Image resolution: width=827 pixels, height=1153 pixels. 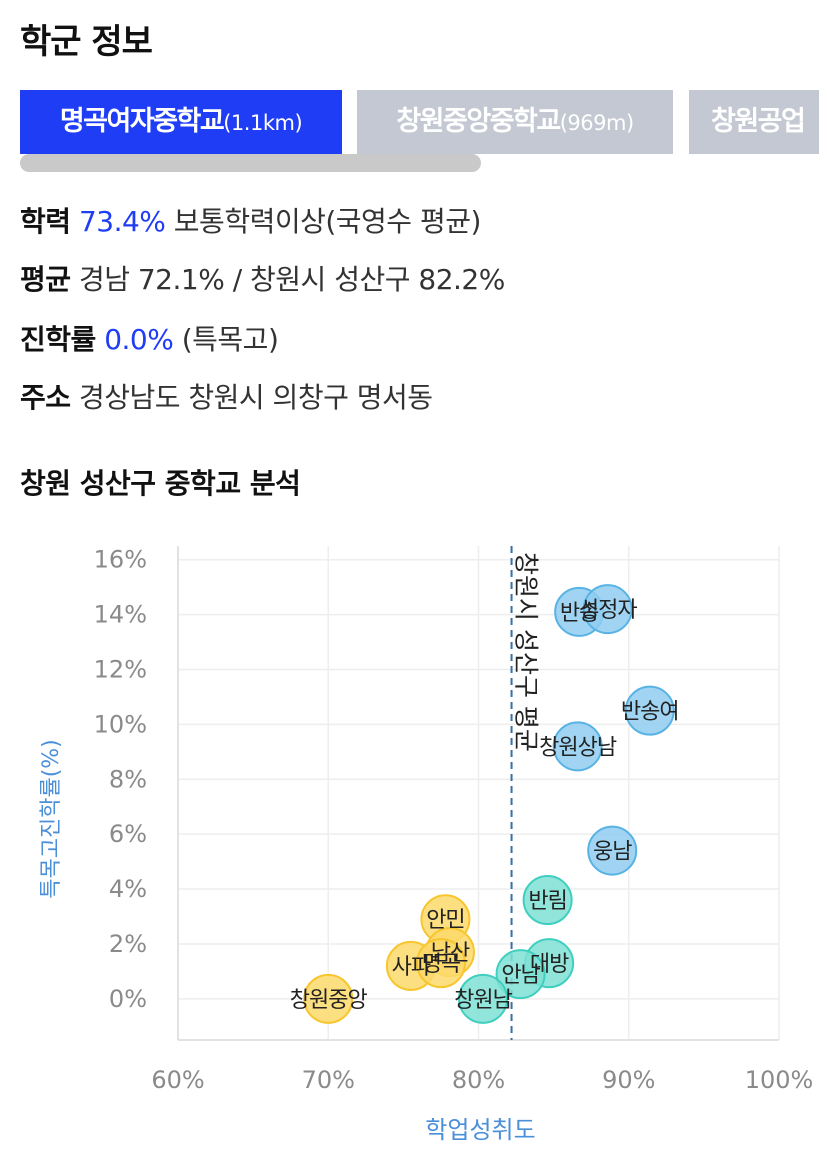 I want to click on data-point-label: 창원남, so click(x=483, y=1000).